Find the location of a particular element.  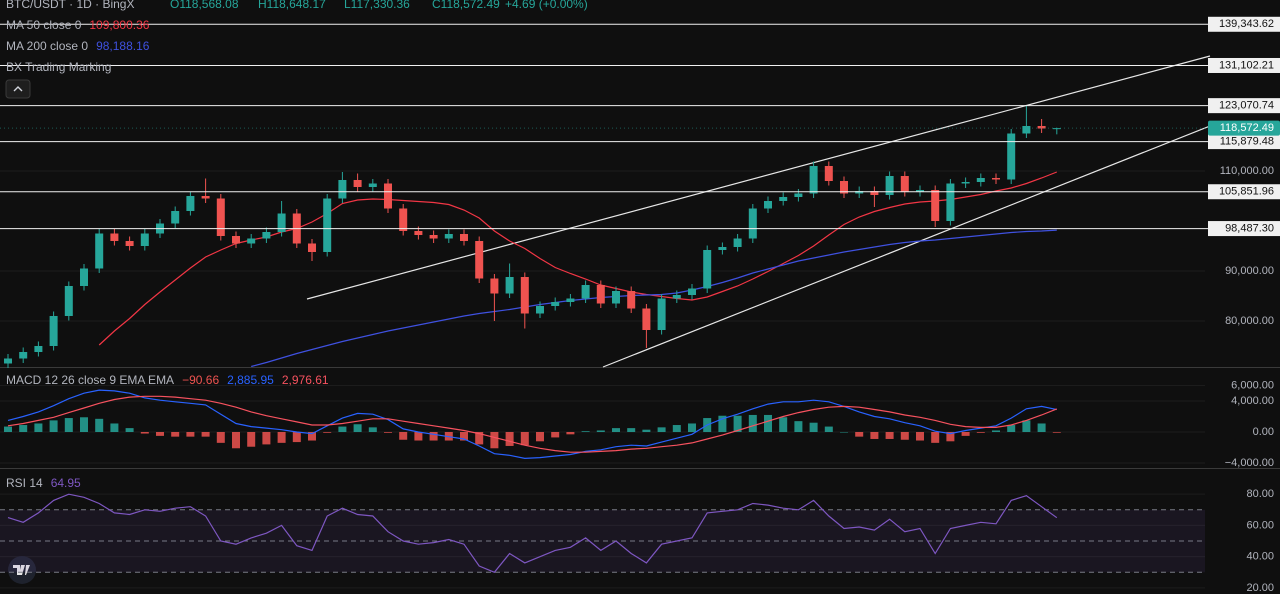

legend-value: −90.66 is located at coordinates (200, 380).